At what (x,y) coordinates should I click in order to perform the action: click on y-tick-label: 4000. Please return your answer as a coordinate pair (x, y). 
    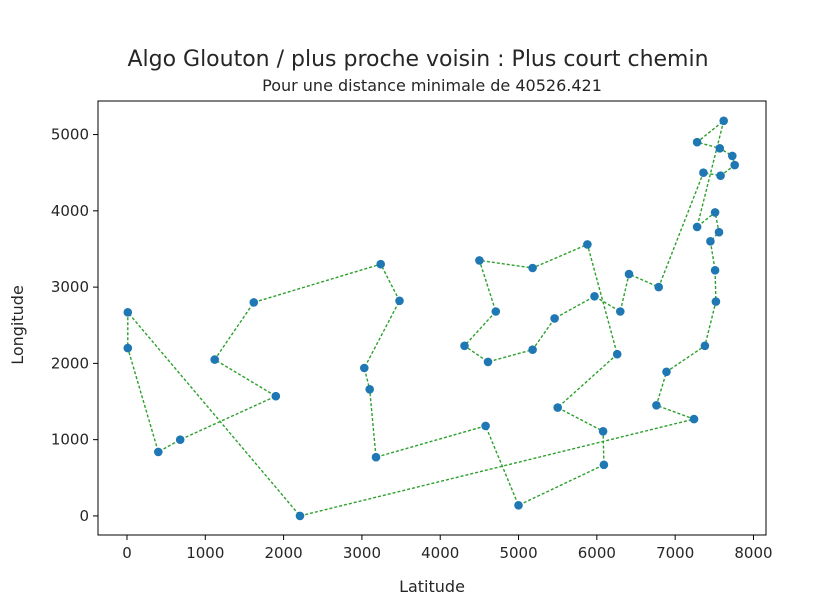
    Looking at the image, I should click on (70, 211).